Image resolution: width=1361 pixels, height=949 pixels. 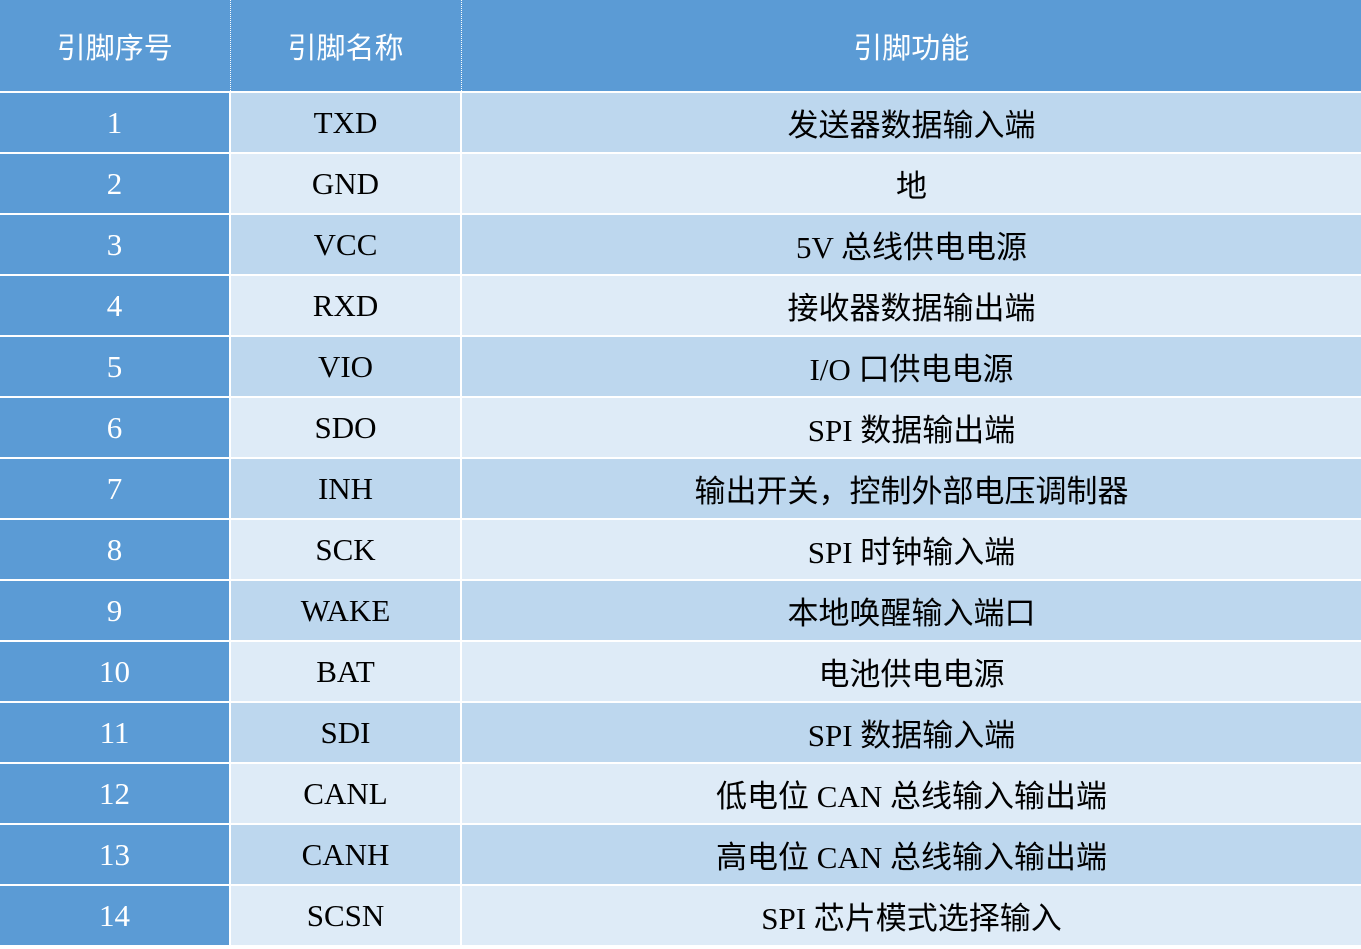 I want to click on pin-function: 5V 总线供电电源, so click(x=910, y=244).